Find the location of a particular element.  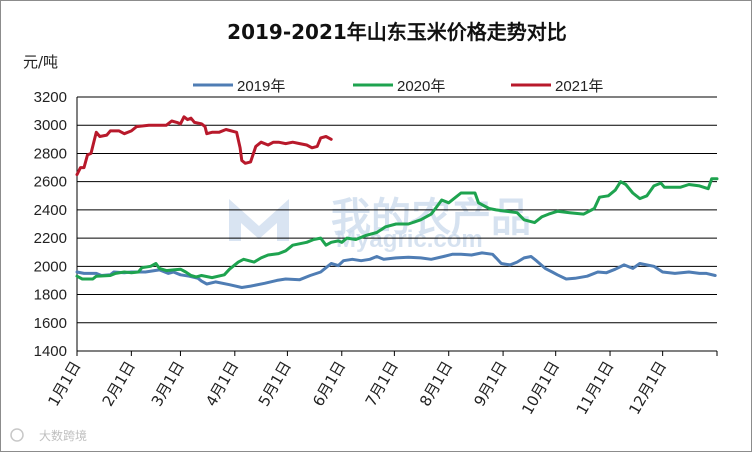

footer-brand: 大数跨境 is located at coordinates (48, 435).